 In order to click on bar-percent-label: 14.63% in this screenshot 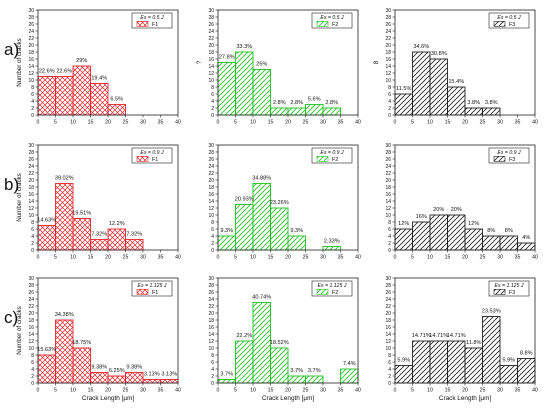, I will do `click(46, 221)`.